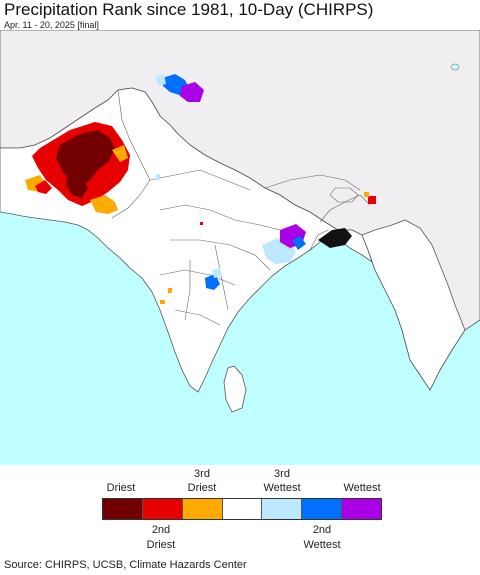 This screenshot has width=480, height=575. I want to click on legend-swatch-driest, so click(123, 509).